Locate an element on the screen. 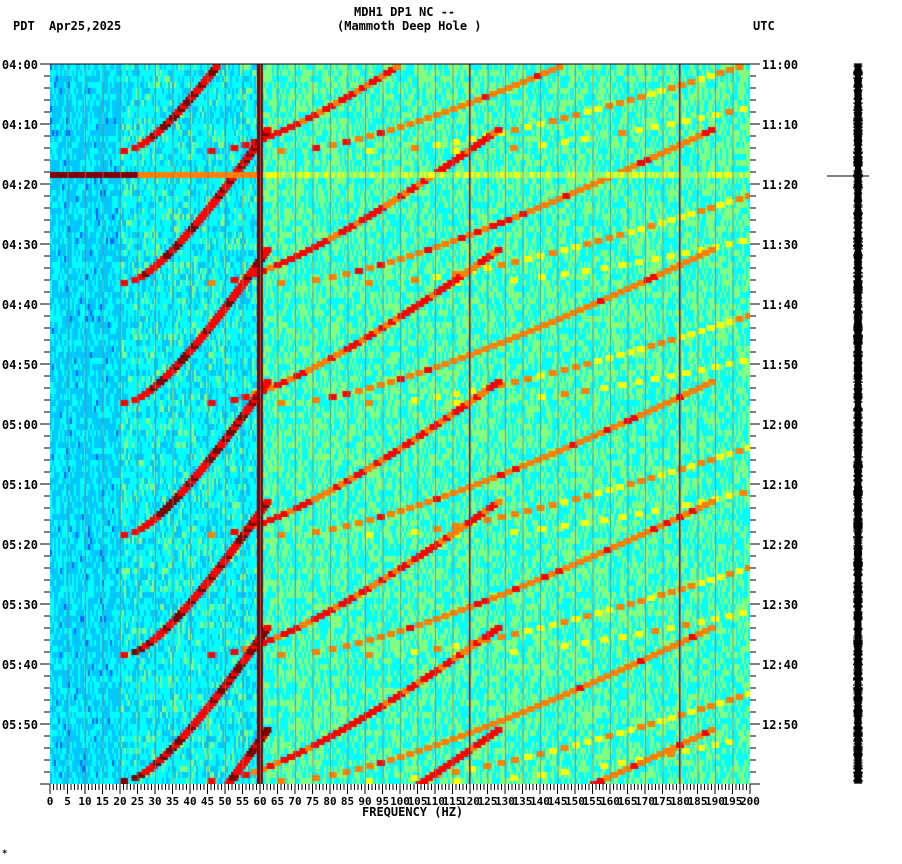 The image size is (902, 864). svg-text: 140 is located at coordinates (540, 801).